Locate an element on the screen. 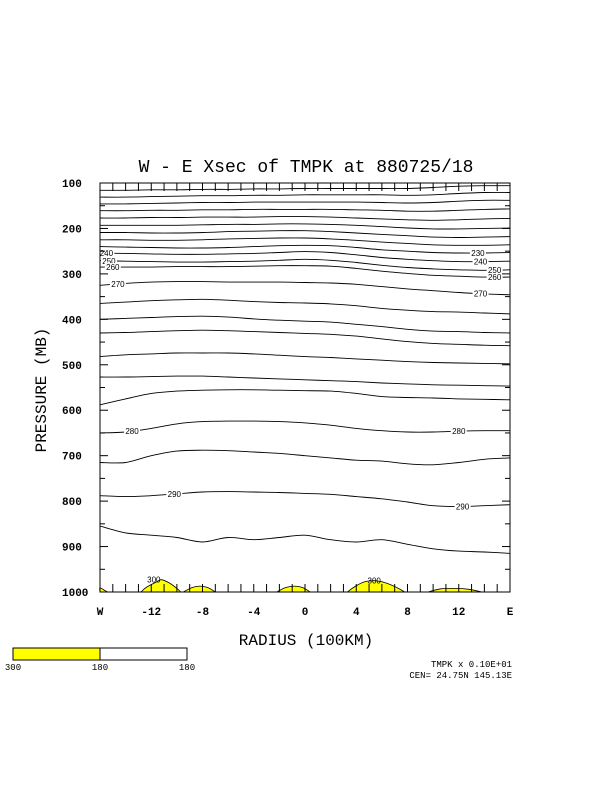 The height and width of the screenshot is (792, 612). x-tick-label: W is located at coordinates (100, 613).